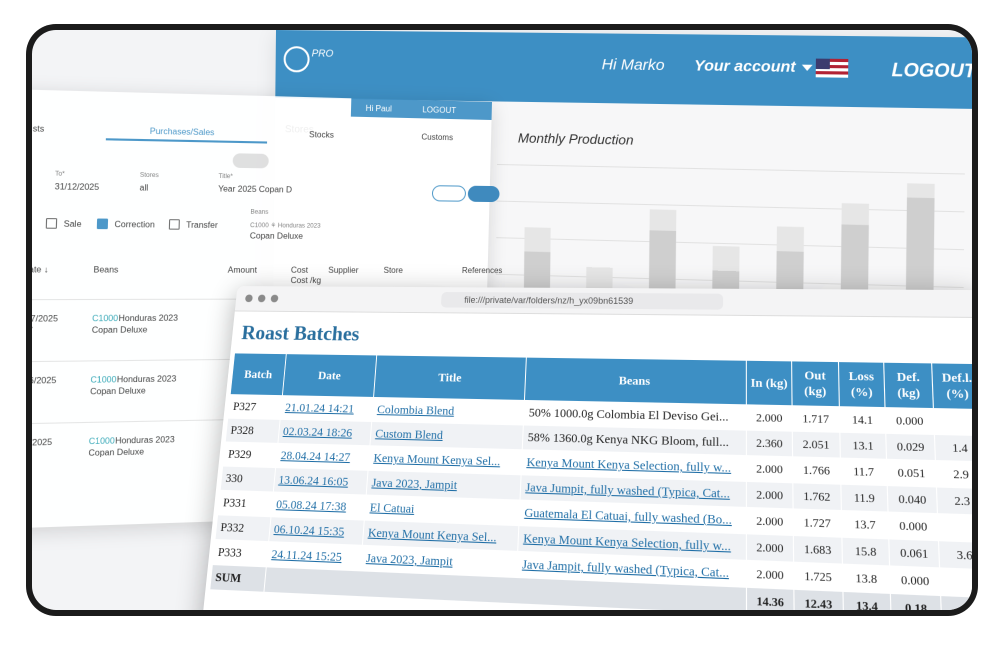  What do you see at coordinates (955, 555) in the screenshot?
I see `cell: 3.6` at bounding box center [955, 555].